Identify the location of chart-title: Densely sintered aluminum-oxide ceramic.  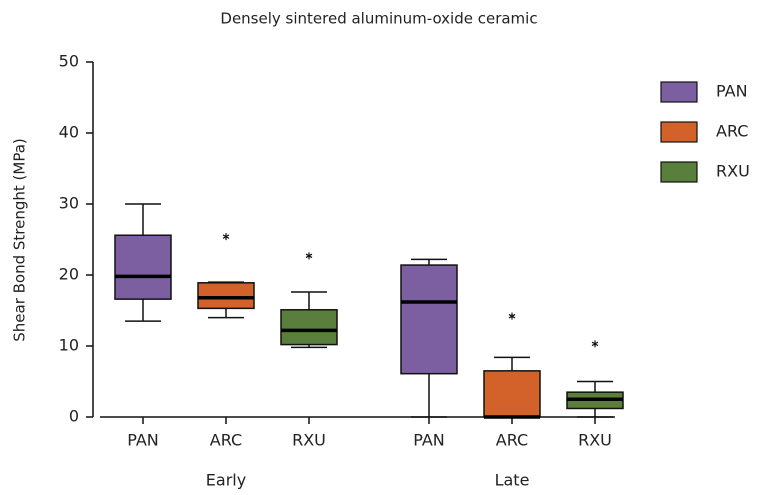
(378, 19).